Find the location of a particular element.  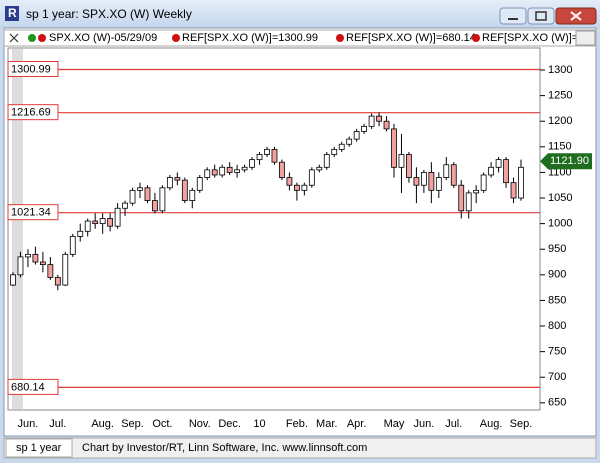

ref-label: 1216.69 is located at coordinates (31, 113).